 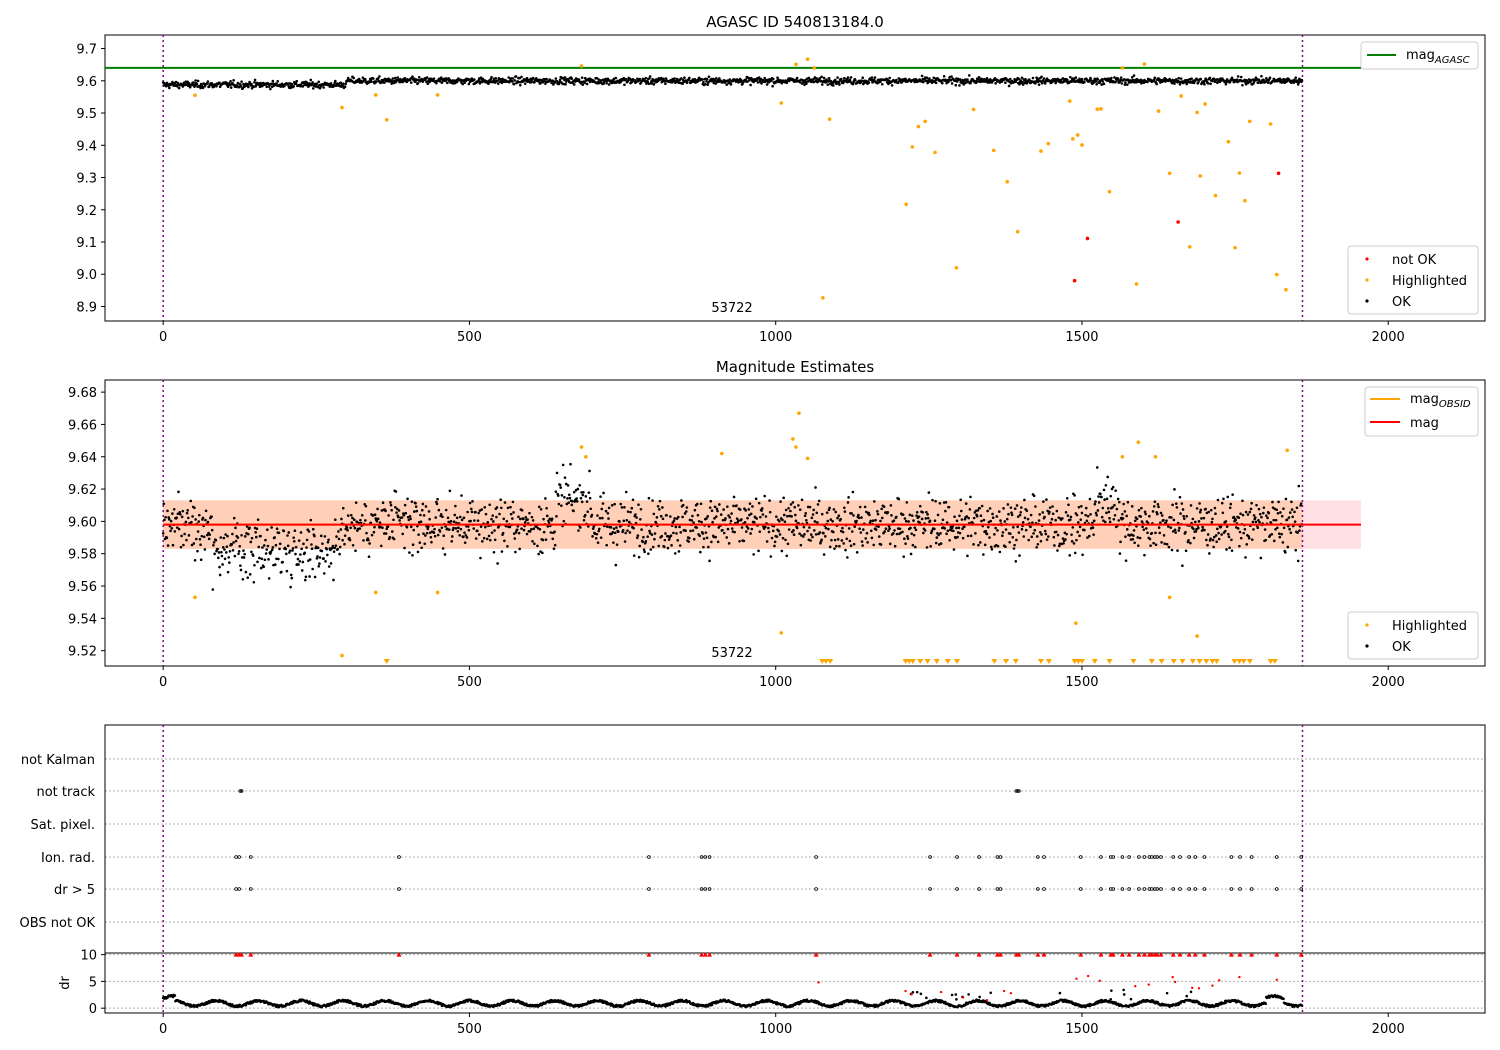 I want to click on flag-point, so click(x=1240, y=889).